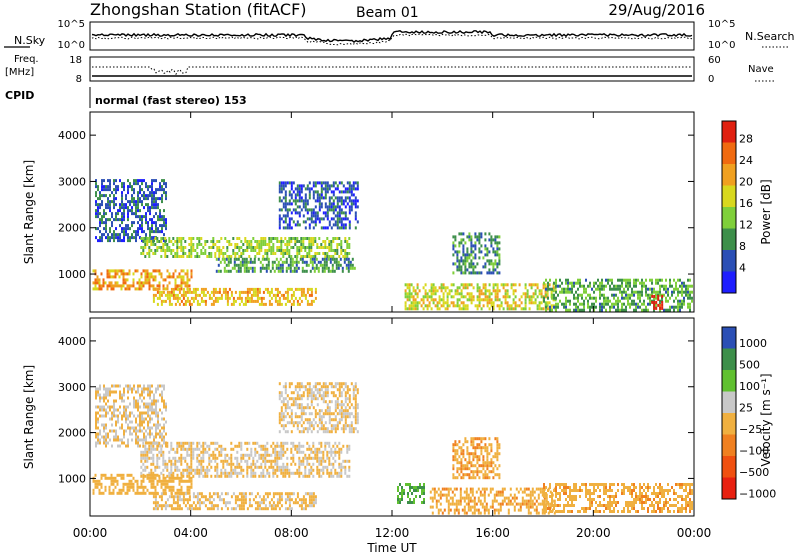 Image resolution: width=800 pixels, height=554 pixels. Describe the element at coordinates (749, 386) in the screenshot. I see `velocity-colorbar-tick: 100` at that location.